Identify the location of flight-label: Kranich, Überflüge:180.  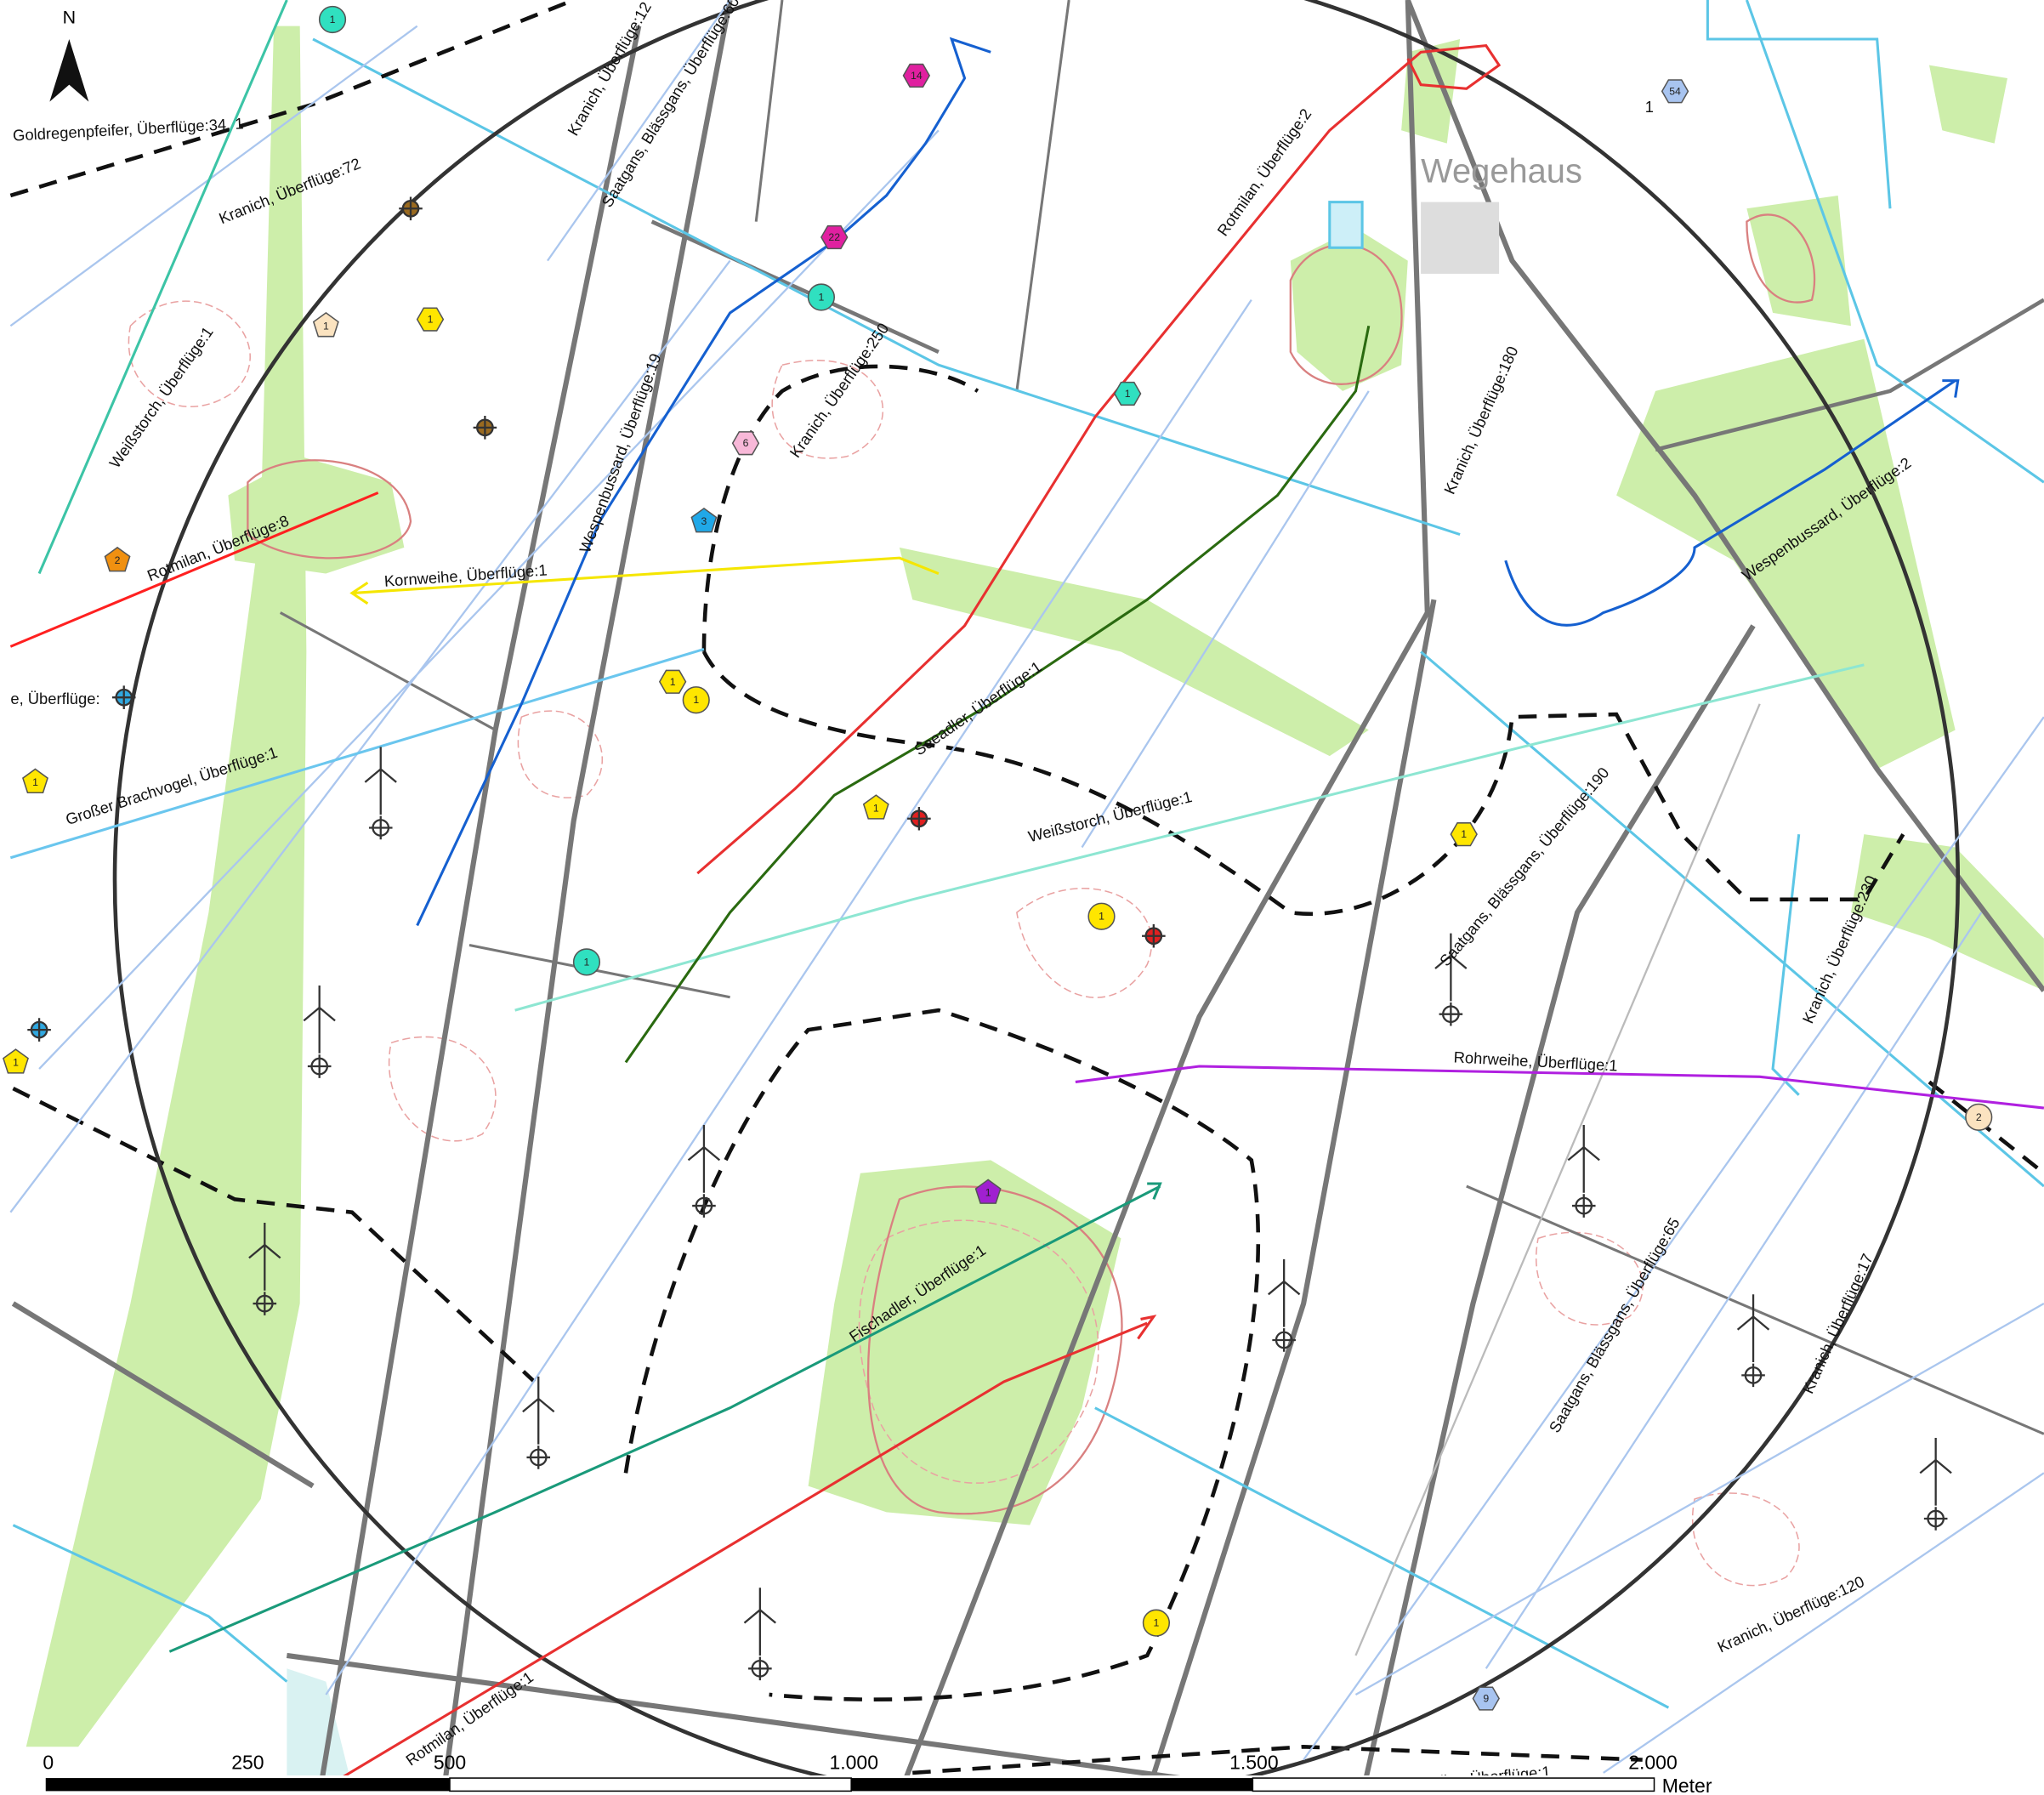
(1481, 420).